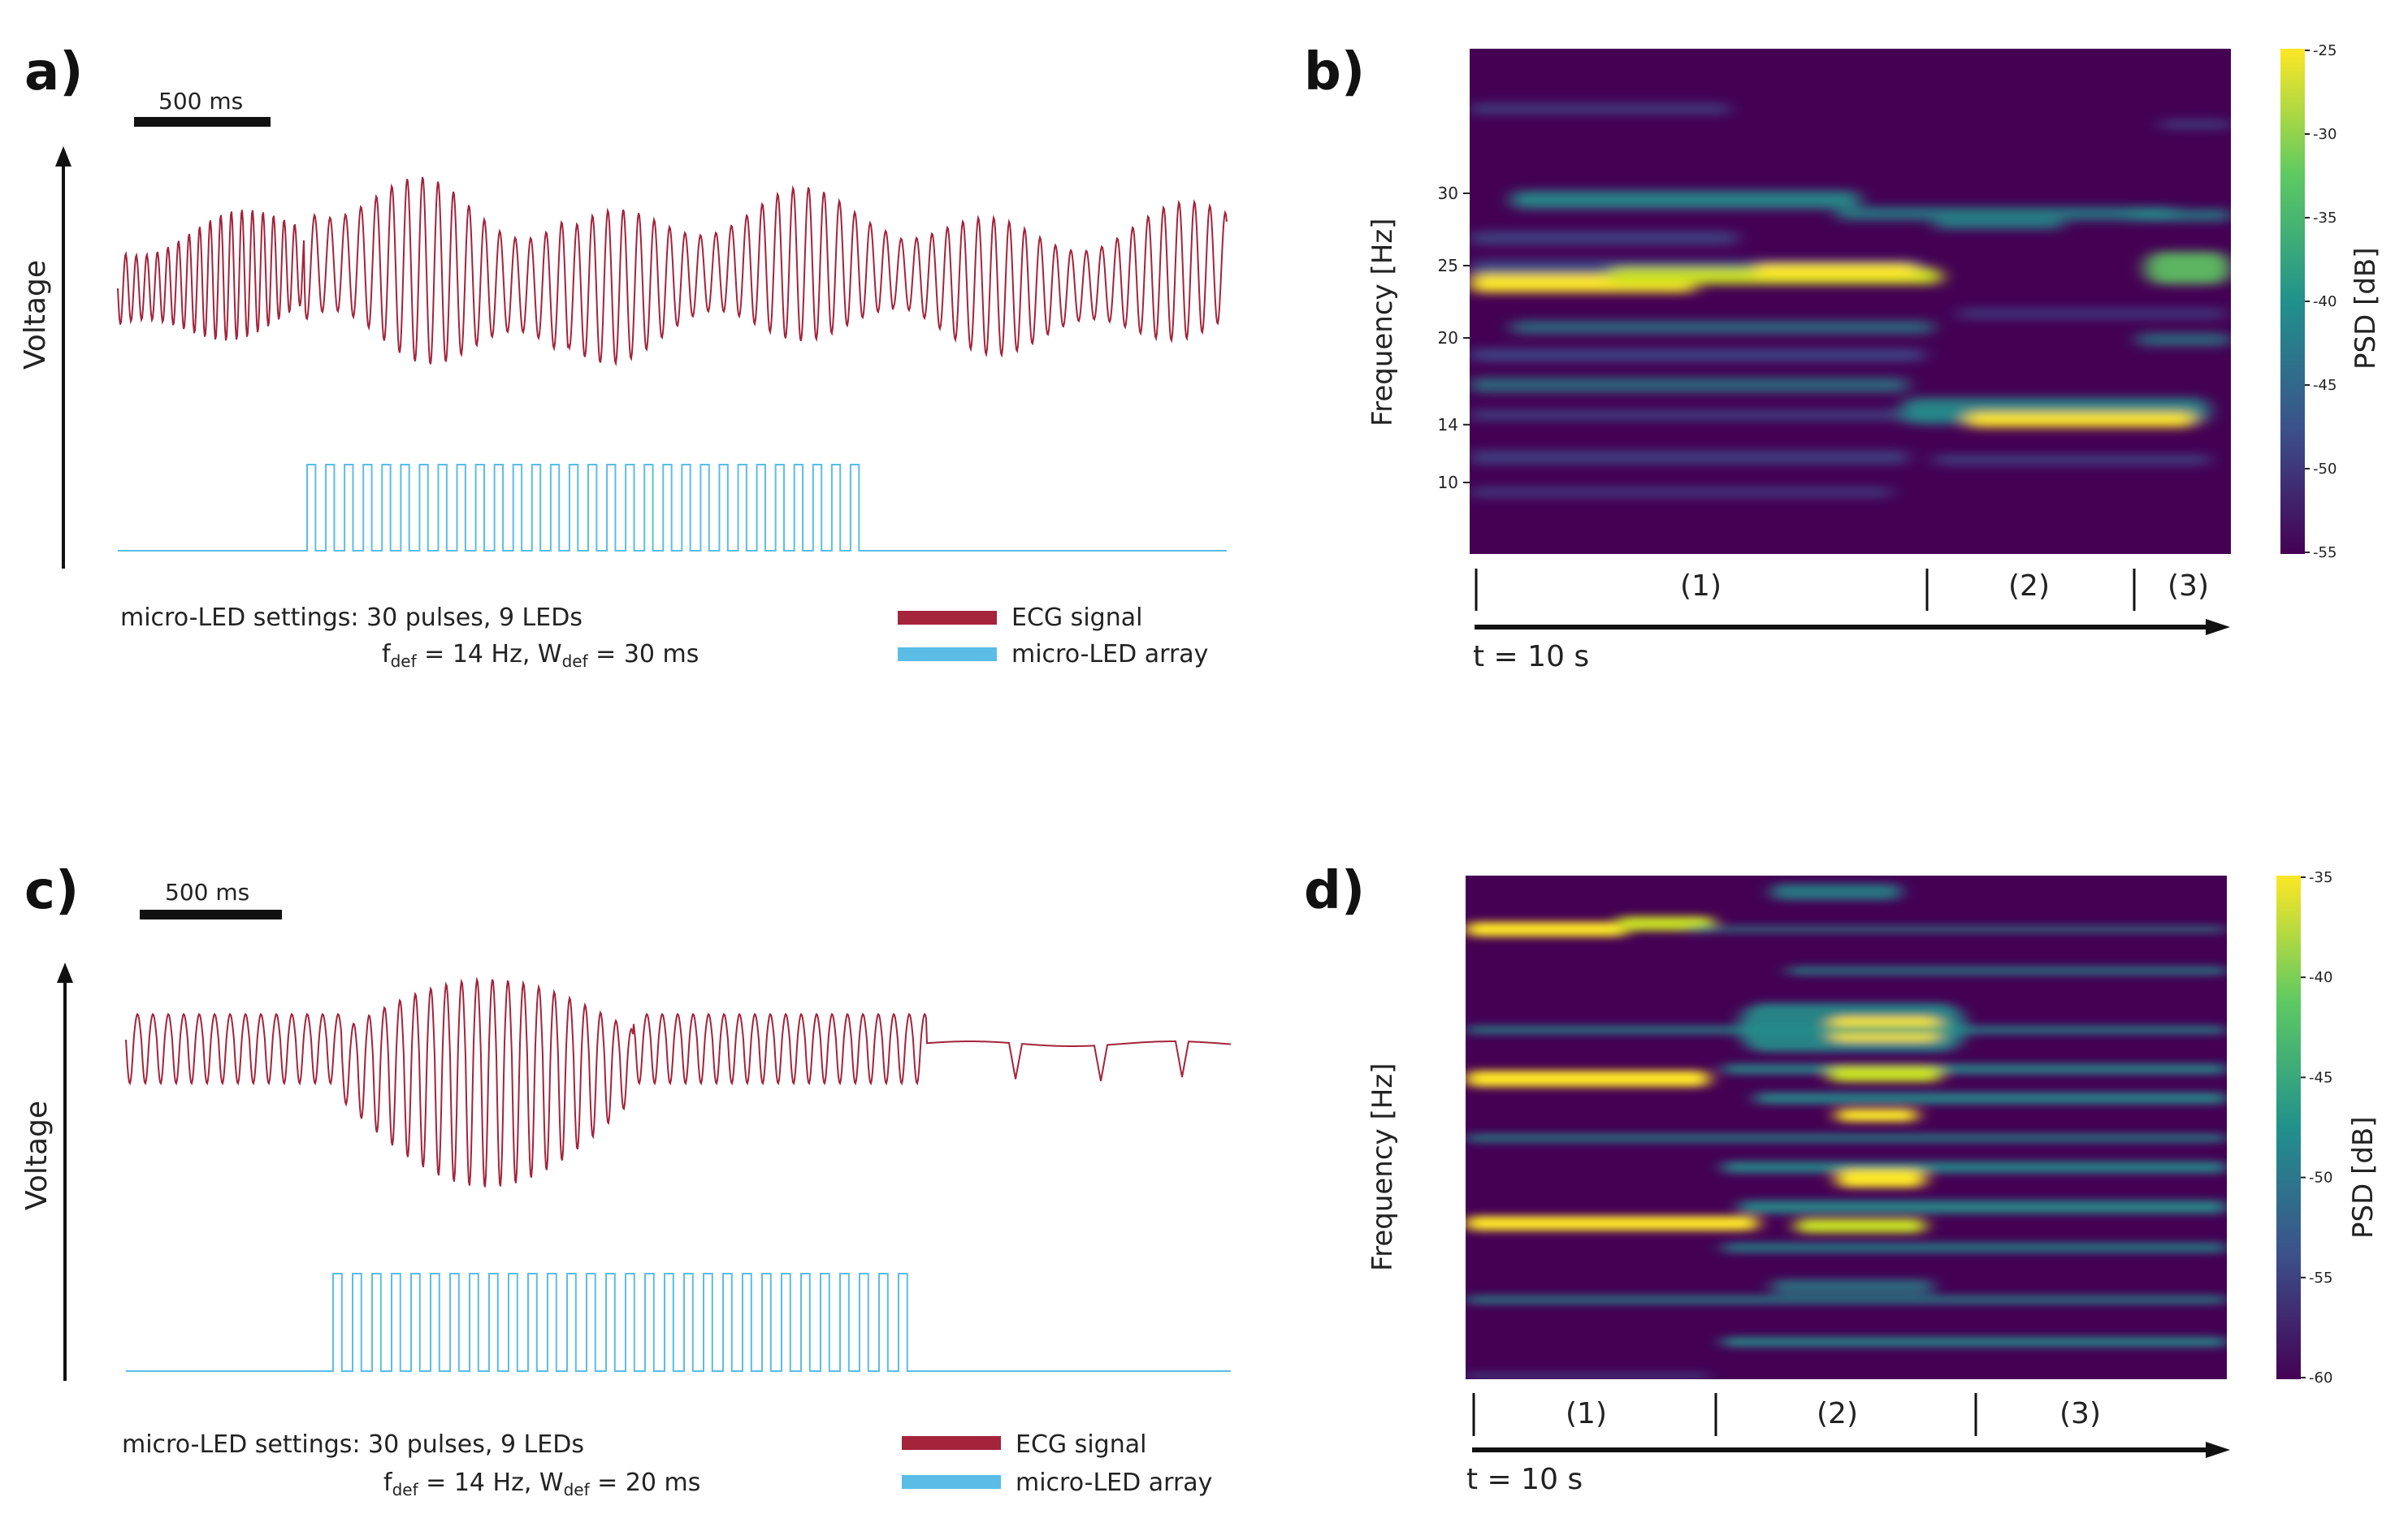  I want to click on time-arrow-head-d, so click(2218, 1450).